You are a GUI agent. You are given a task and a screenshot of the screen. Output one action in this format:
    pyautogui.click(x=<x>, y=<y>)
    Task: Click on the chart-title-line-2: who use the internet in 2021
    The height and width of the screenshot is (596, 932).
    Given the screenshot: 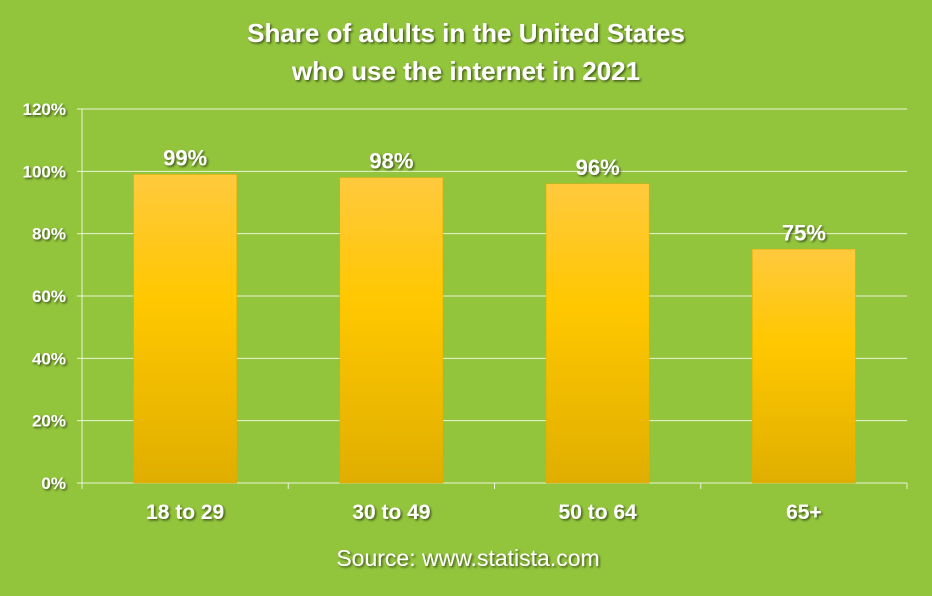 What is the action you would take?
    pyautogui.click(x=465, y=71)
    